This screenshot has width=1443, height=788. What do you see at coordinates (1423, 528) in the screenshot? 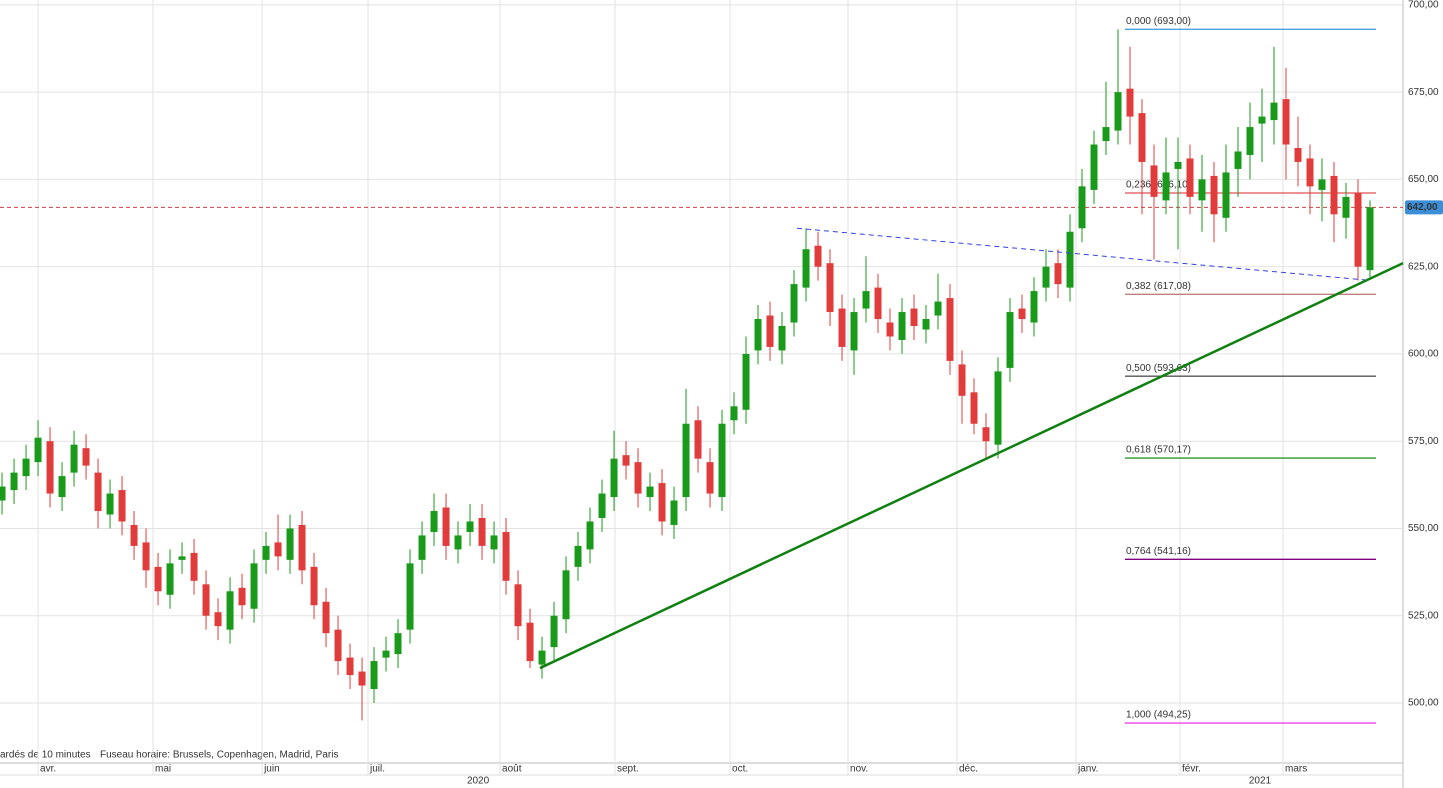
I see `y-tick-label: 550,00` at bounding box center [1423, 528].